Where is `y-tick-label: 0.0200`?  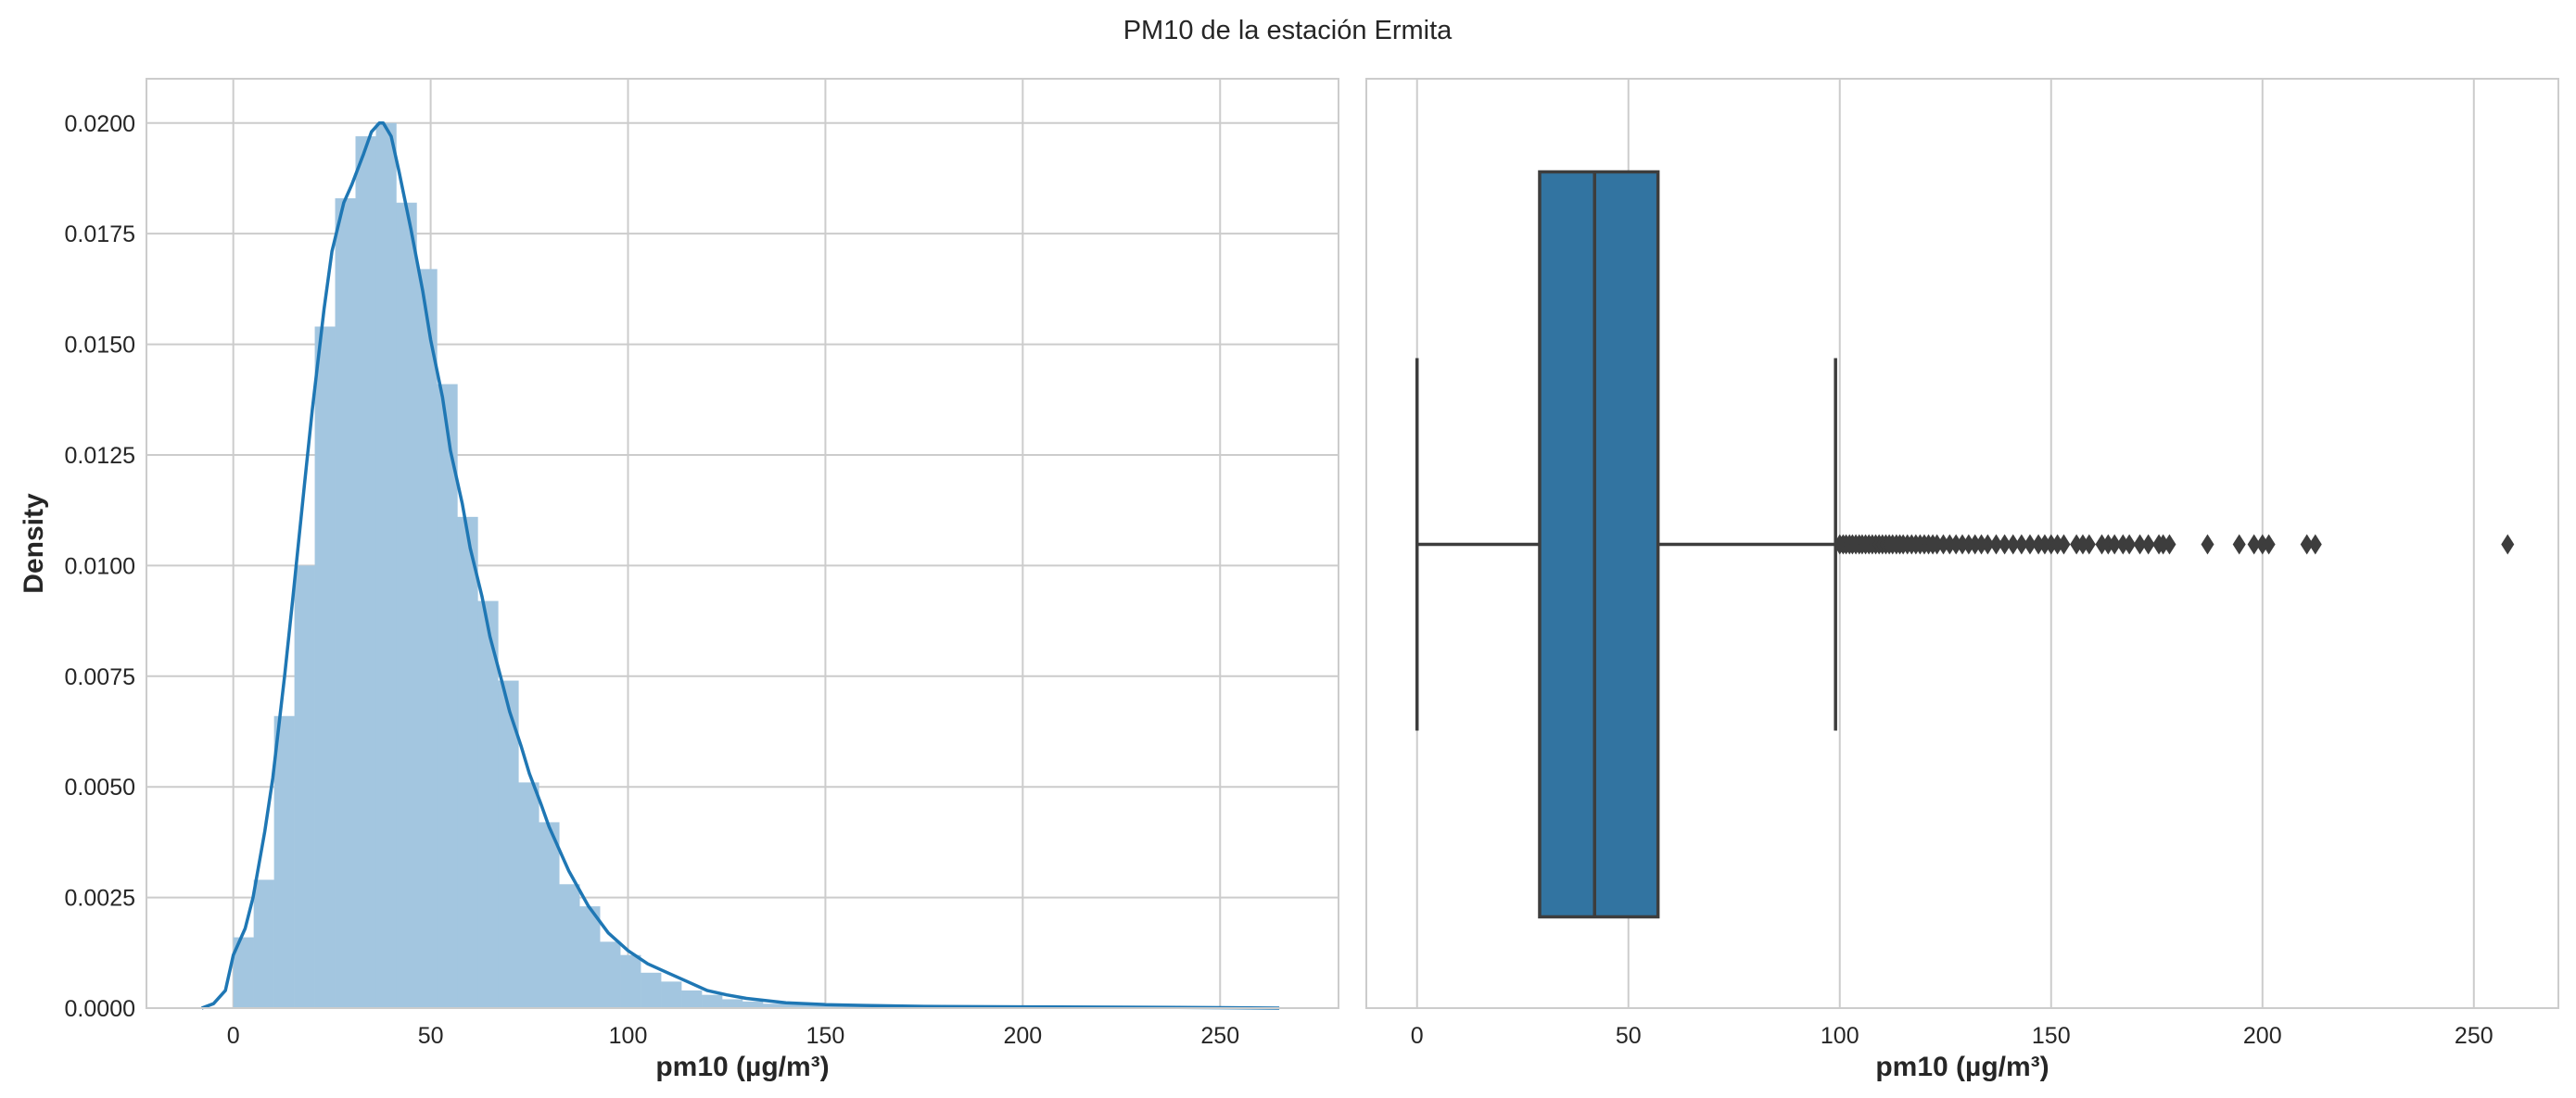
y-tick-label: 0.0200 is located at coordinates (100, 124).